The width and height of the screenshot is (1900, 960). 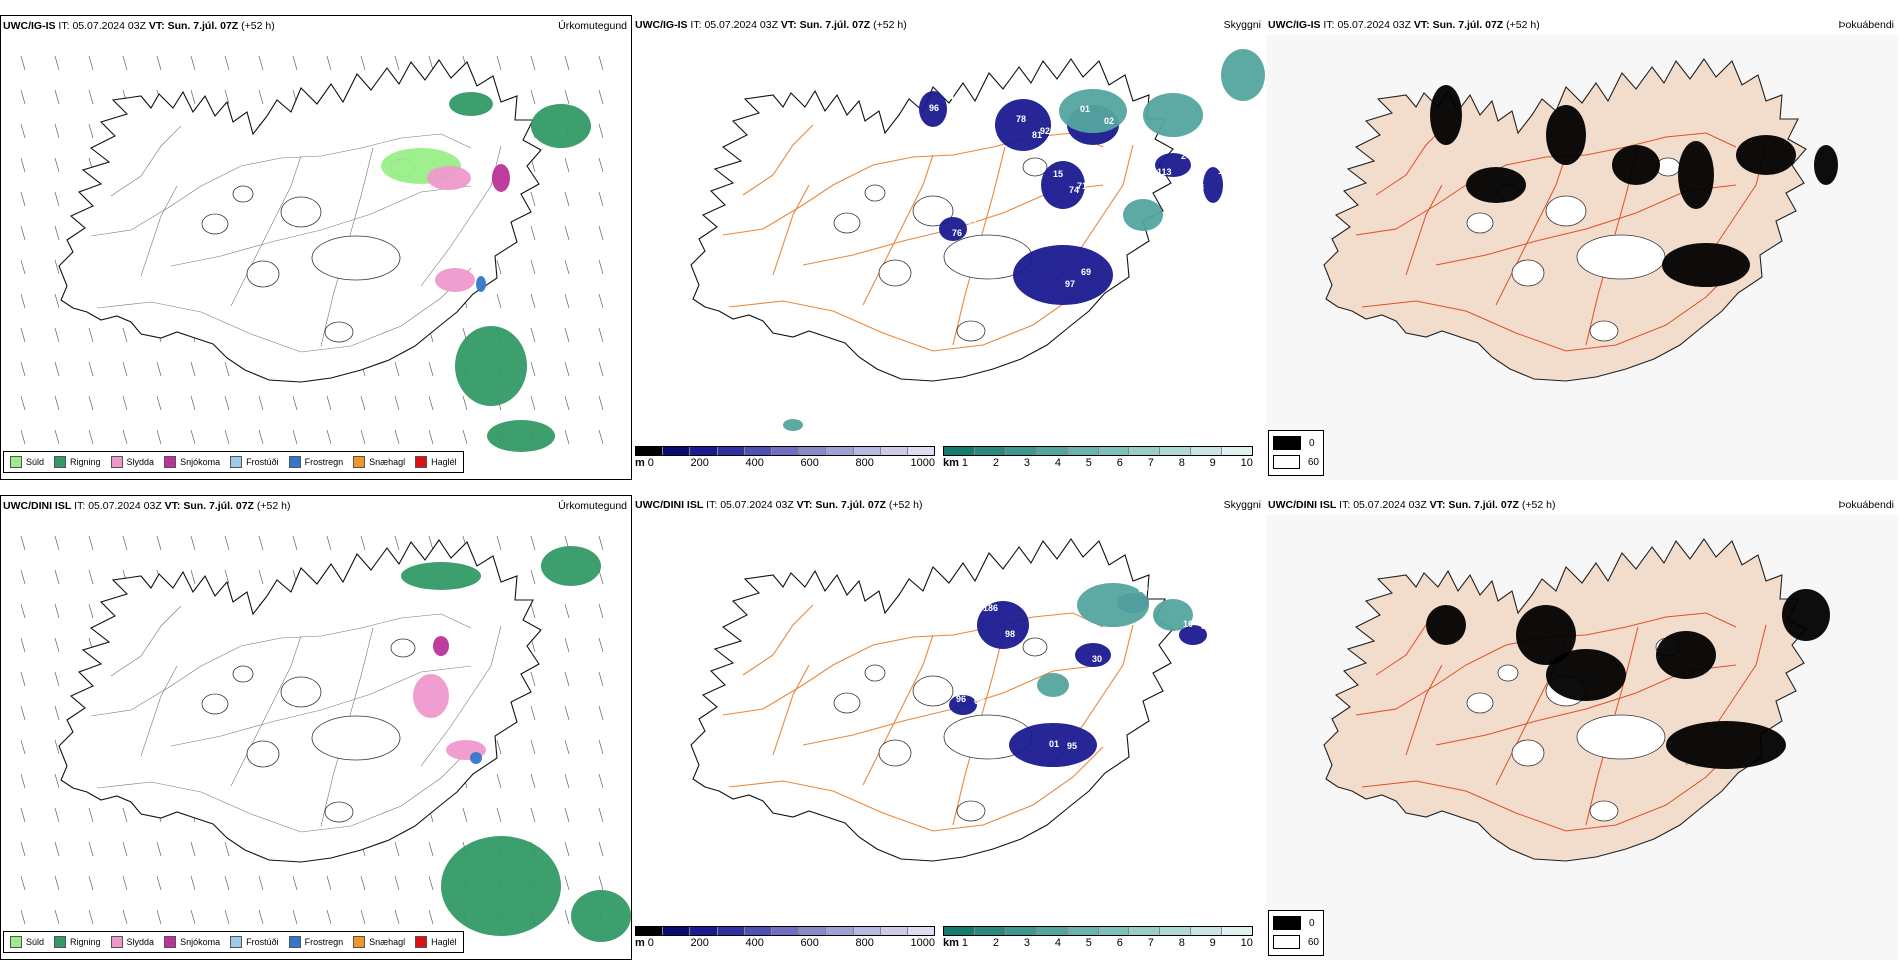 What do you see at coordinates (1098, 943) in the screenshot?
I see `visibility-scale: km 1 2 3 4 5 6 7 8 9 10` at bounding box center [1098, 943].